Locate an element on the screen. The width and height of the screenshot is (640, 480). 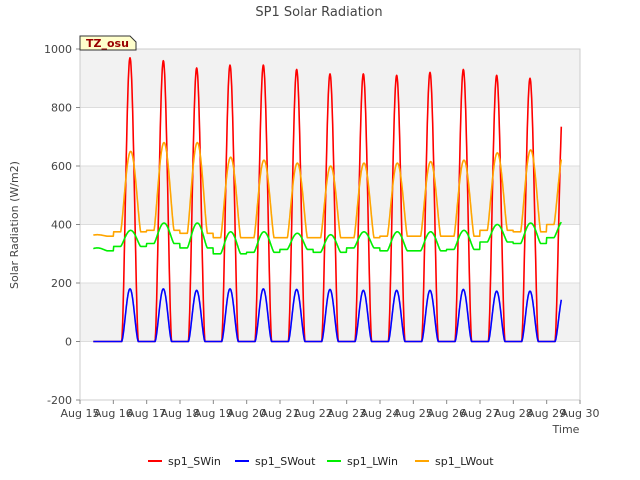
y-axis-ticks: -200 0 200 400 600 800 1000 is located at coordinates (62, 225).